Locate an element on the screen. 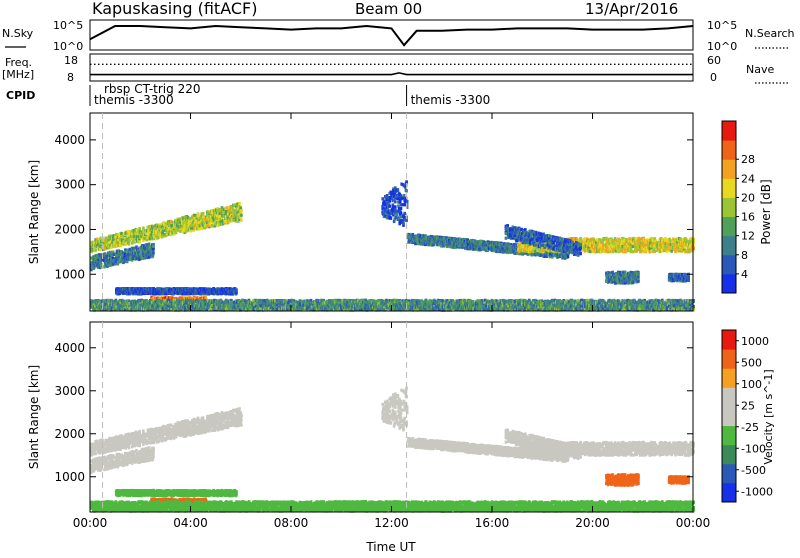 The height and width of the screenshot is (558, 800). noise-series is located at coordinates (391, 35).